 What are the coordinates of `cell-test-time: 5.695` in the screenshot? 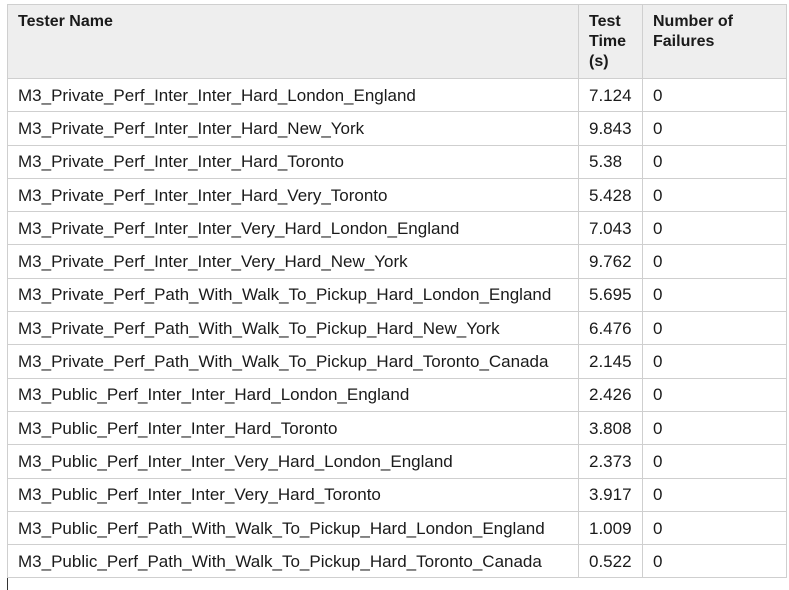 It's located at (610, 295).